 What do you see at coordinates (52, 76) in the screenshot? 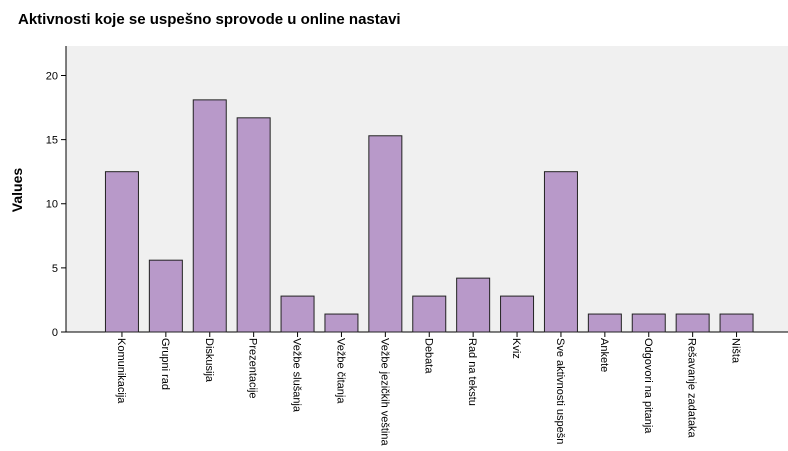
I see `y-tick-label: 20` at bounding box center [52, 76].